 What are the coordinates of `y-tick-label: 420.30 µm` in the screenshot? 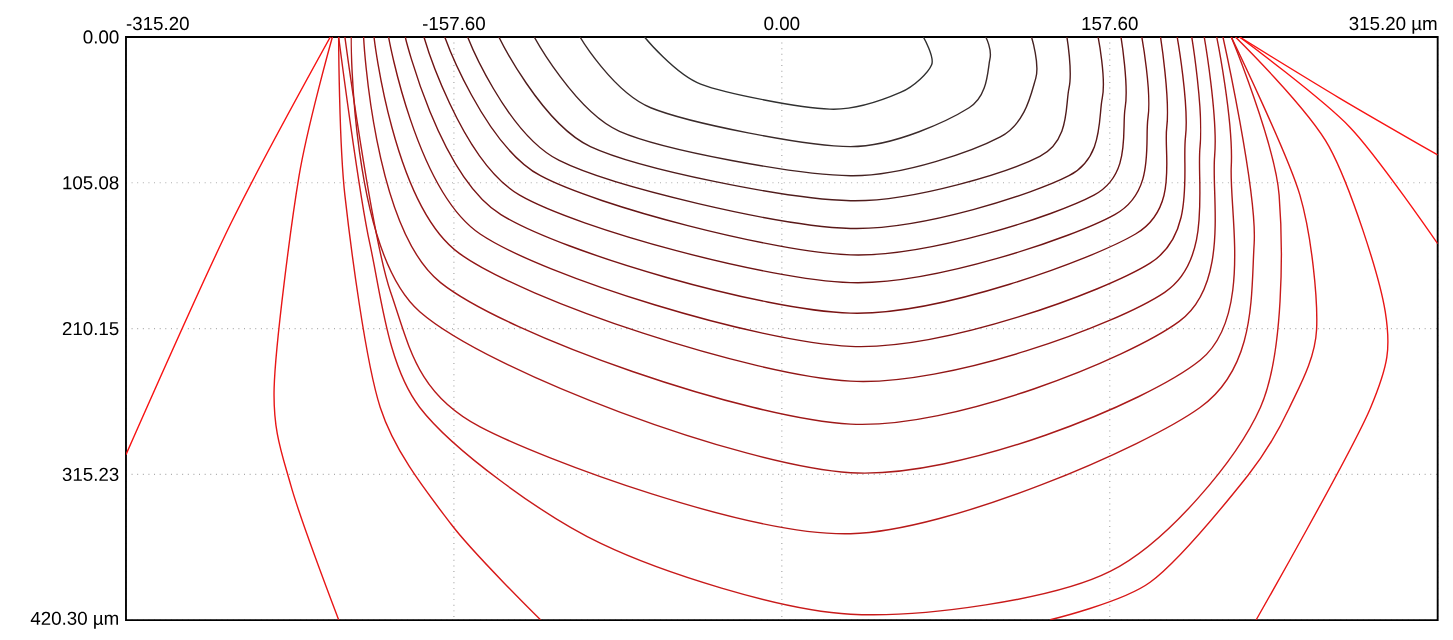 It's located at (74, 620).